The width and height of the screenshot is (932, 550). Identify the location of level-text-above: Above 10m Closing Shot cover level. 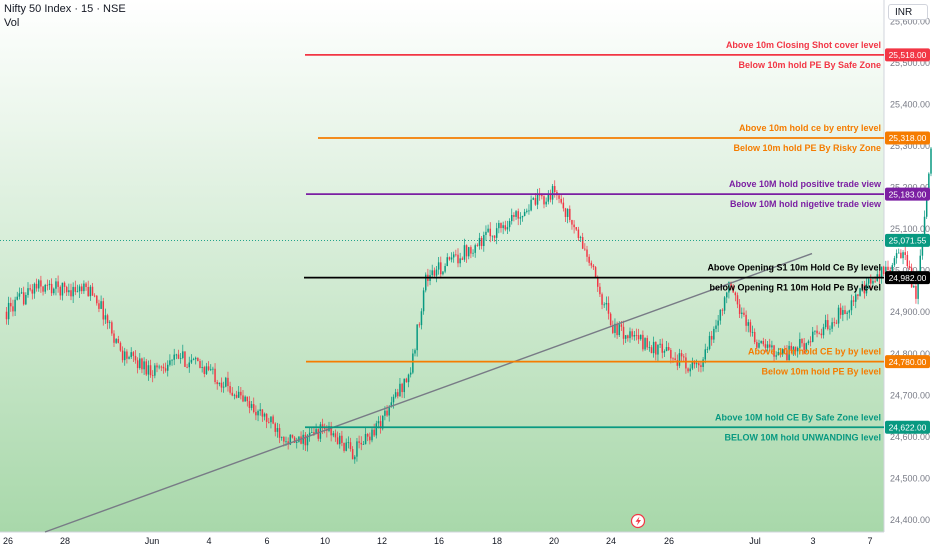
(803, 45).